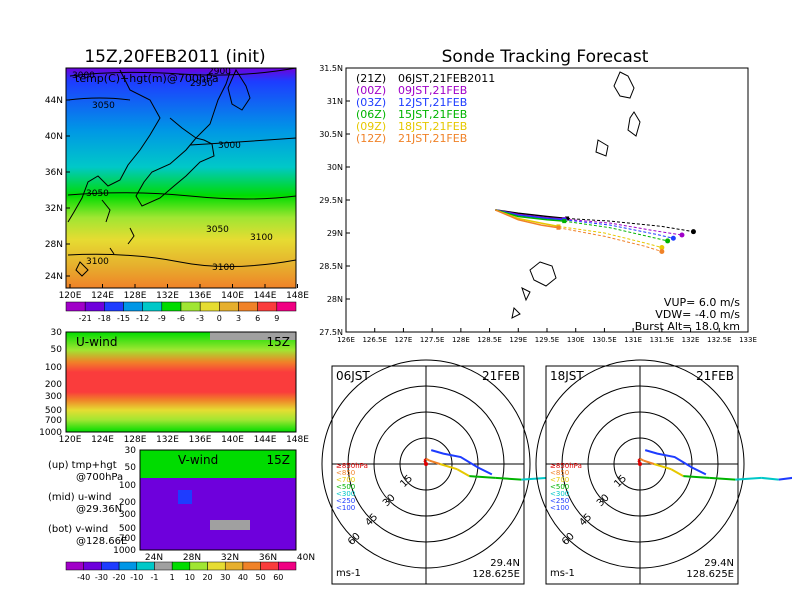 The height and width of the screenshot is (612, 792). What do you see at coordinates (446, 78) in the screenshot?
I see `launch-time: 06JST,21FEB2011` at bounding box center [446, 78].